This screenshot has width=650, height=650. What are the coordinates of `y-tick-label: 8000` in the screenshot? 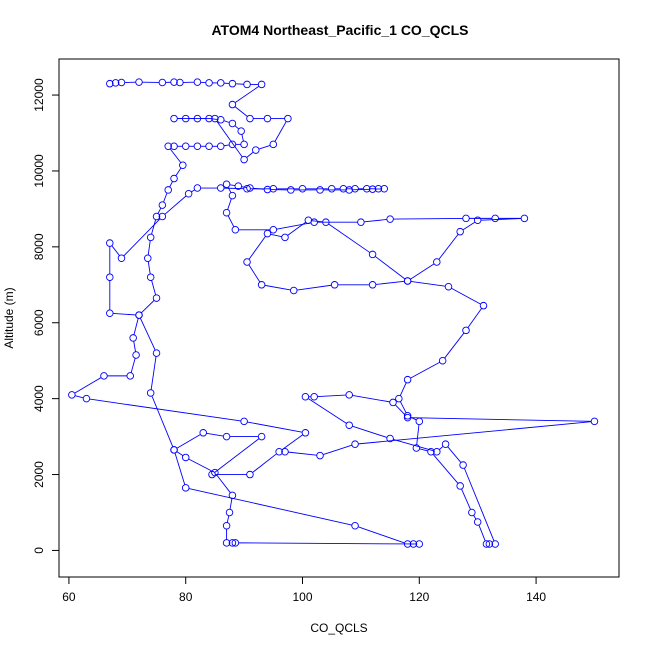 It's located at (39, 246).